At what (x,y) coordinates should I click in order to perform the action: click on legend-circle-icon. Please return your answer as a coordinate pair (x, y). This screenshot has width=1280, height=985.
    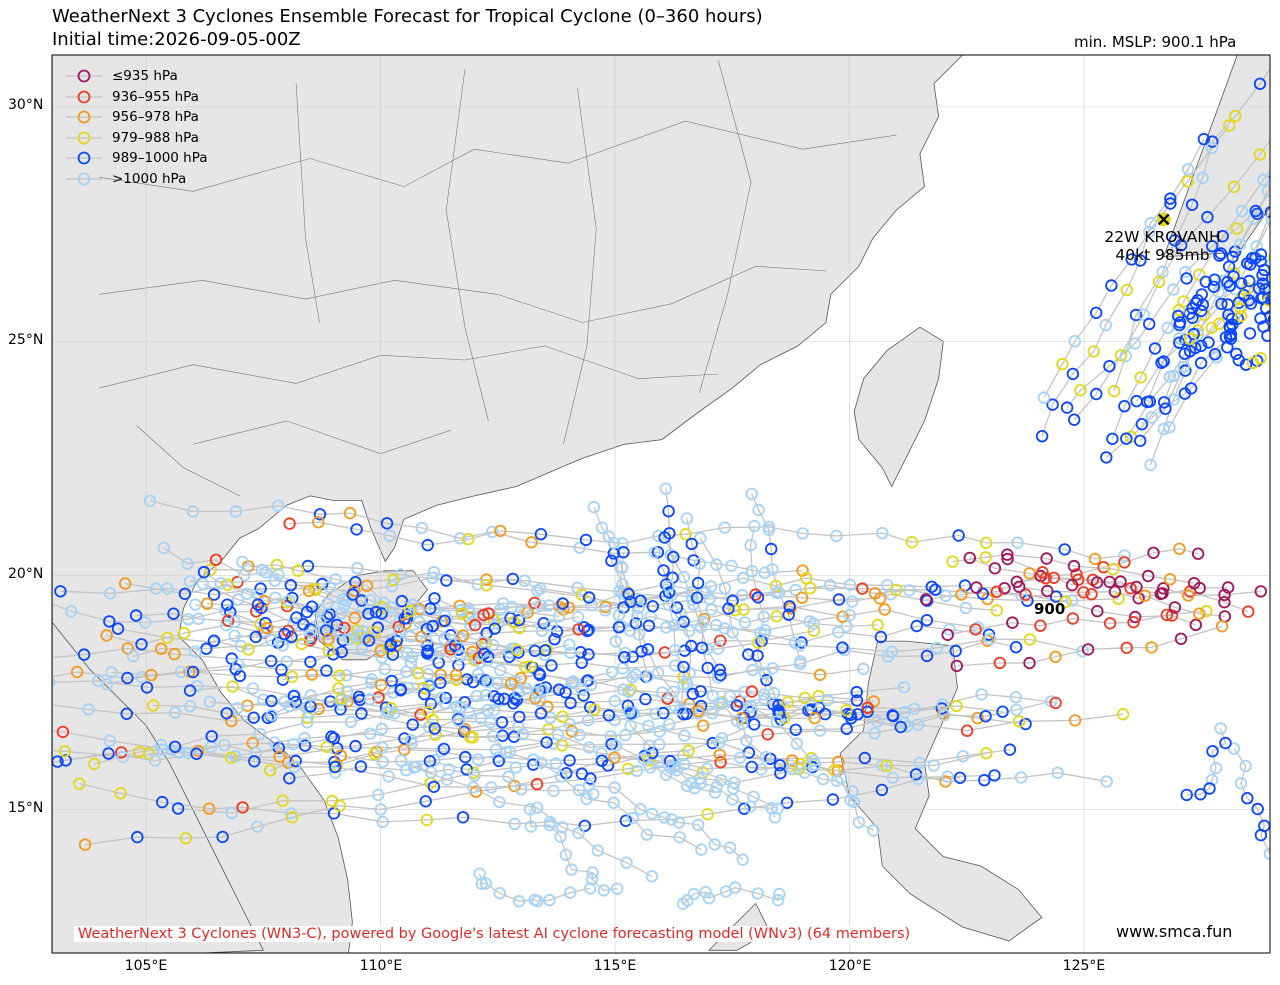
    Looking at the image, I should click on (84, 97).